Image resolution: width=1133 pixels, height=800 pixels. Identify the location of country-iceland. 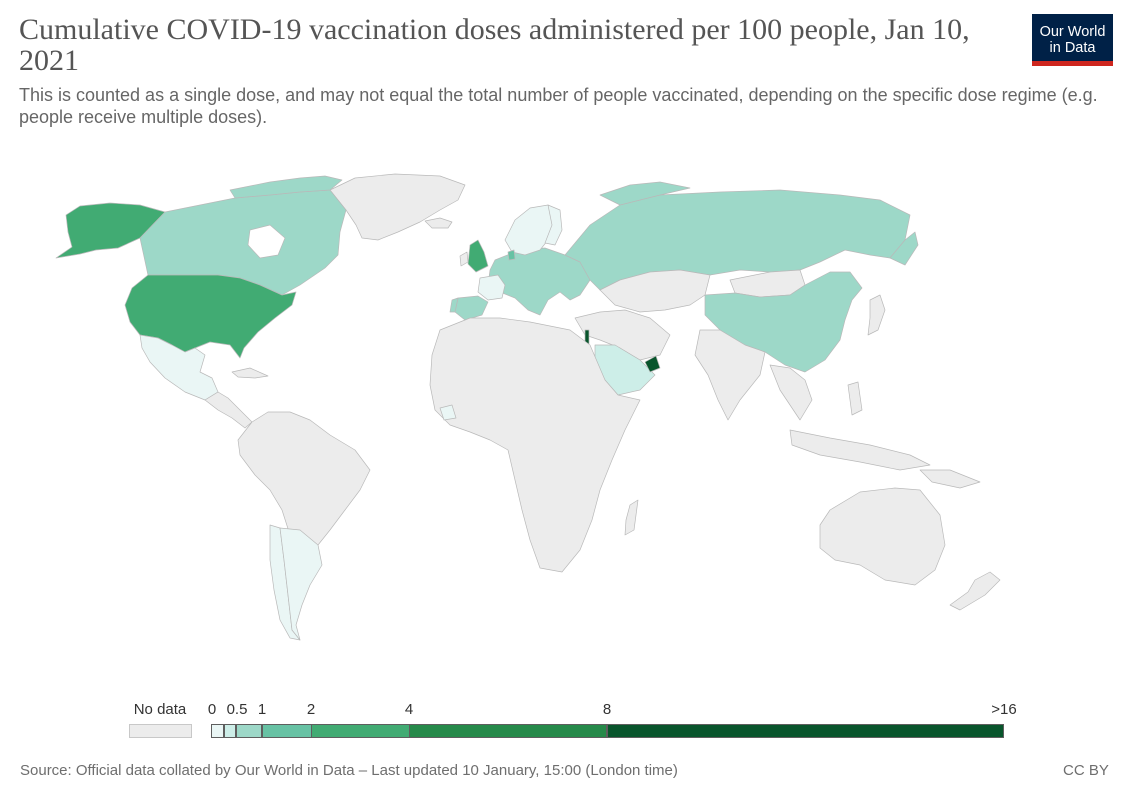
(438, 223).